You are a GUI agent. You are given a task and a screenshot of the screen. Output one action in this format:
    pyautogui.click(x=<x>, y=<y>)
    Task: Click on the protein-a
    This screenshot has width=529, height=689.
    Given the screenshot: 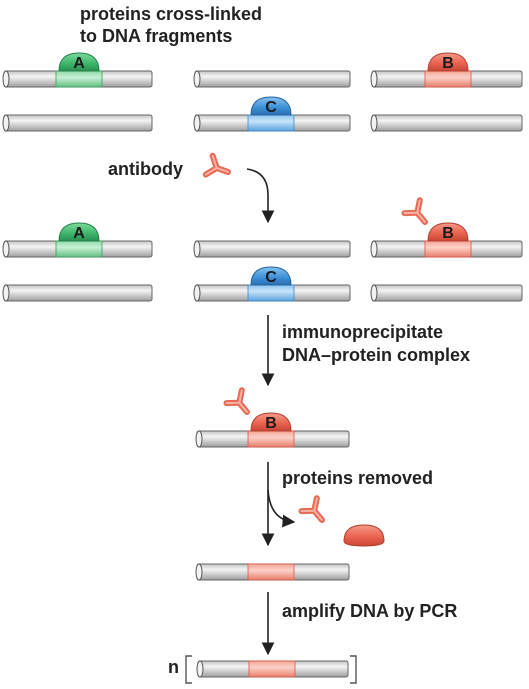 What is the action you would take?
    pyautogui.click(x=79, y=62)
    